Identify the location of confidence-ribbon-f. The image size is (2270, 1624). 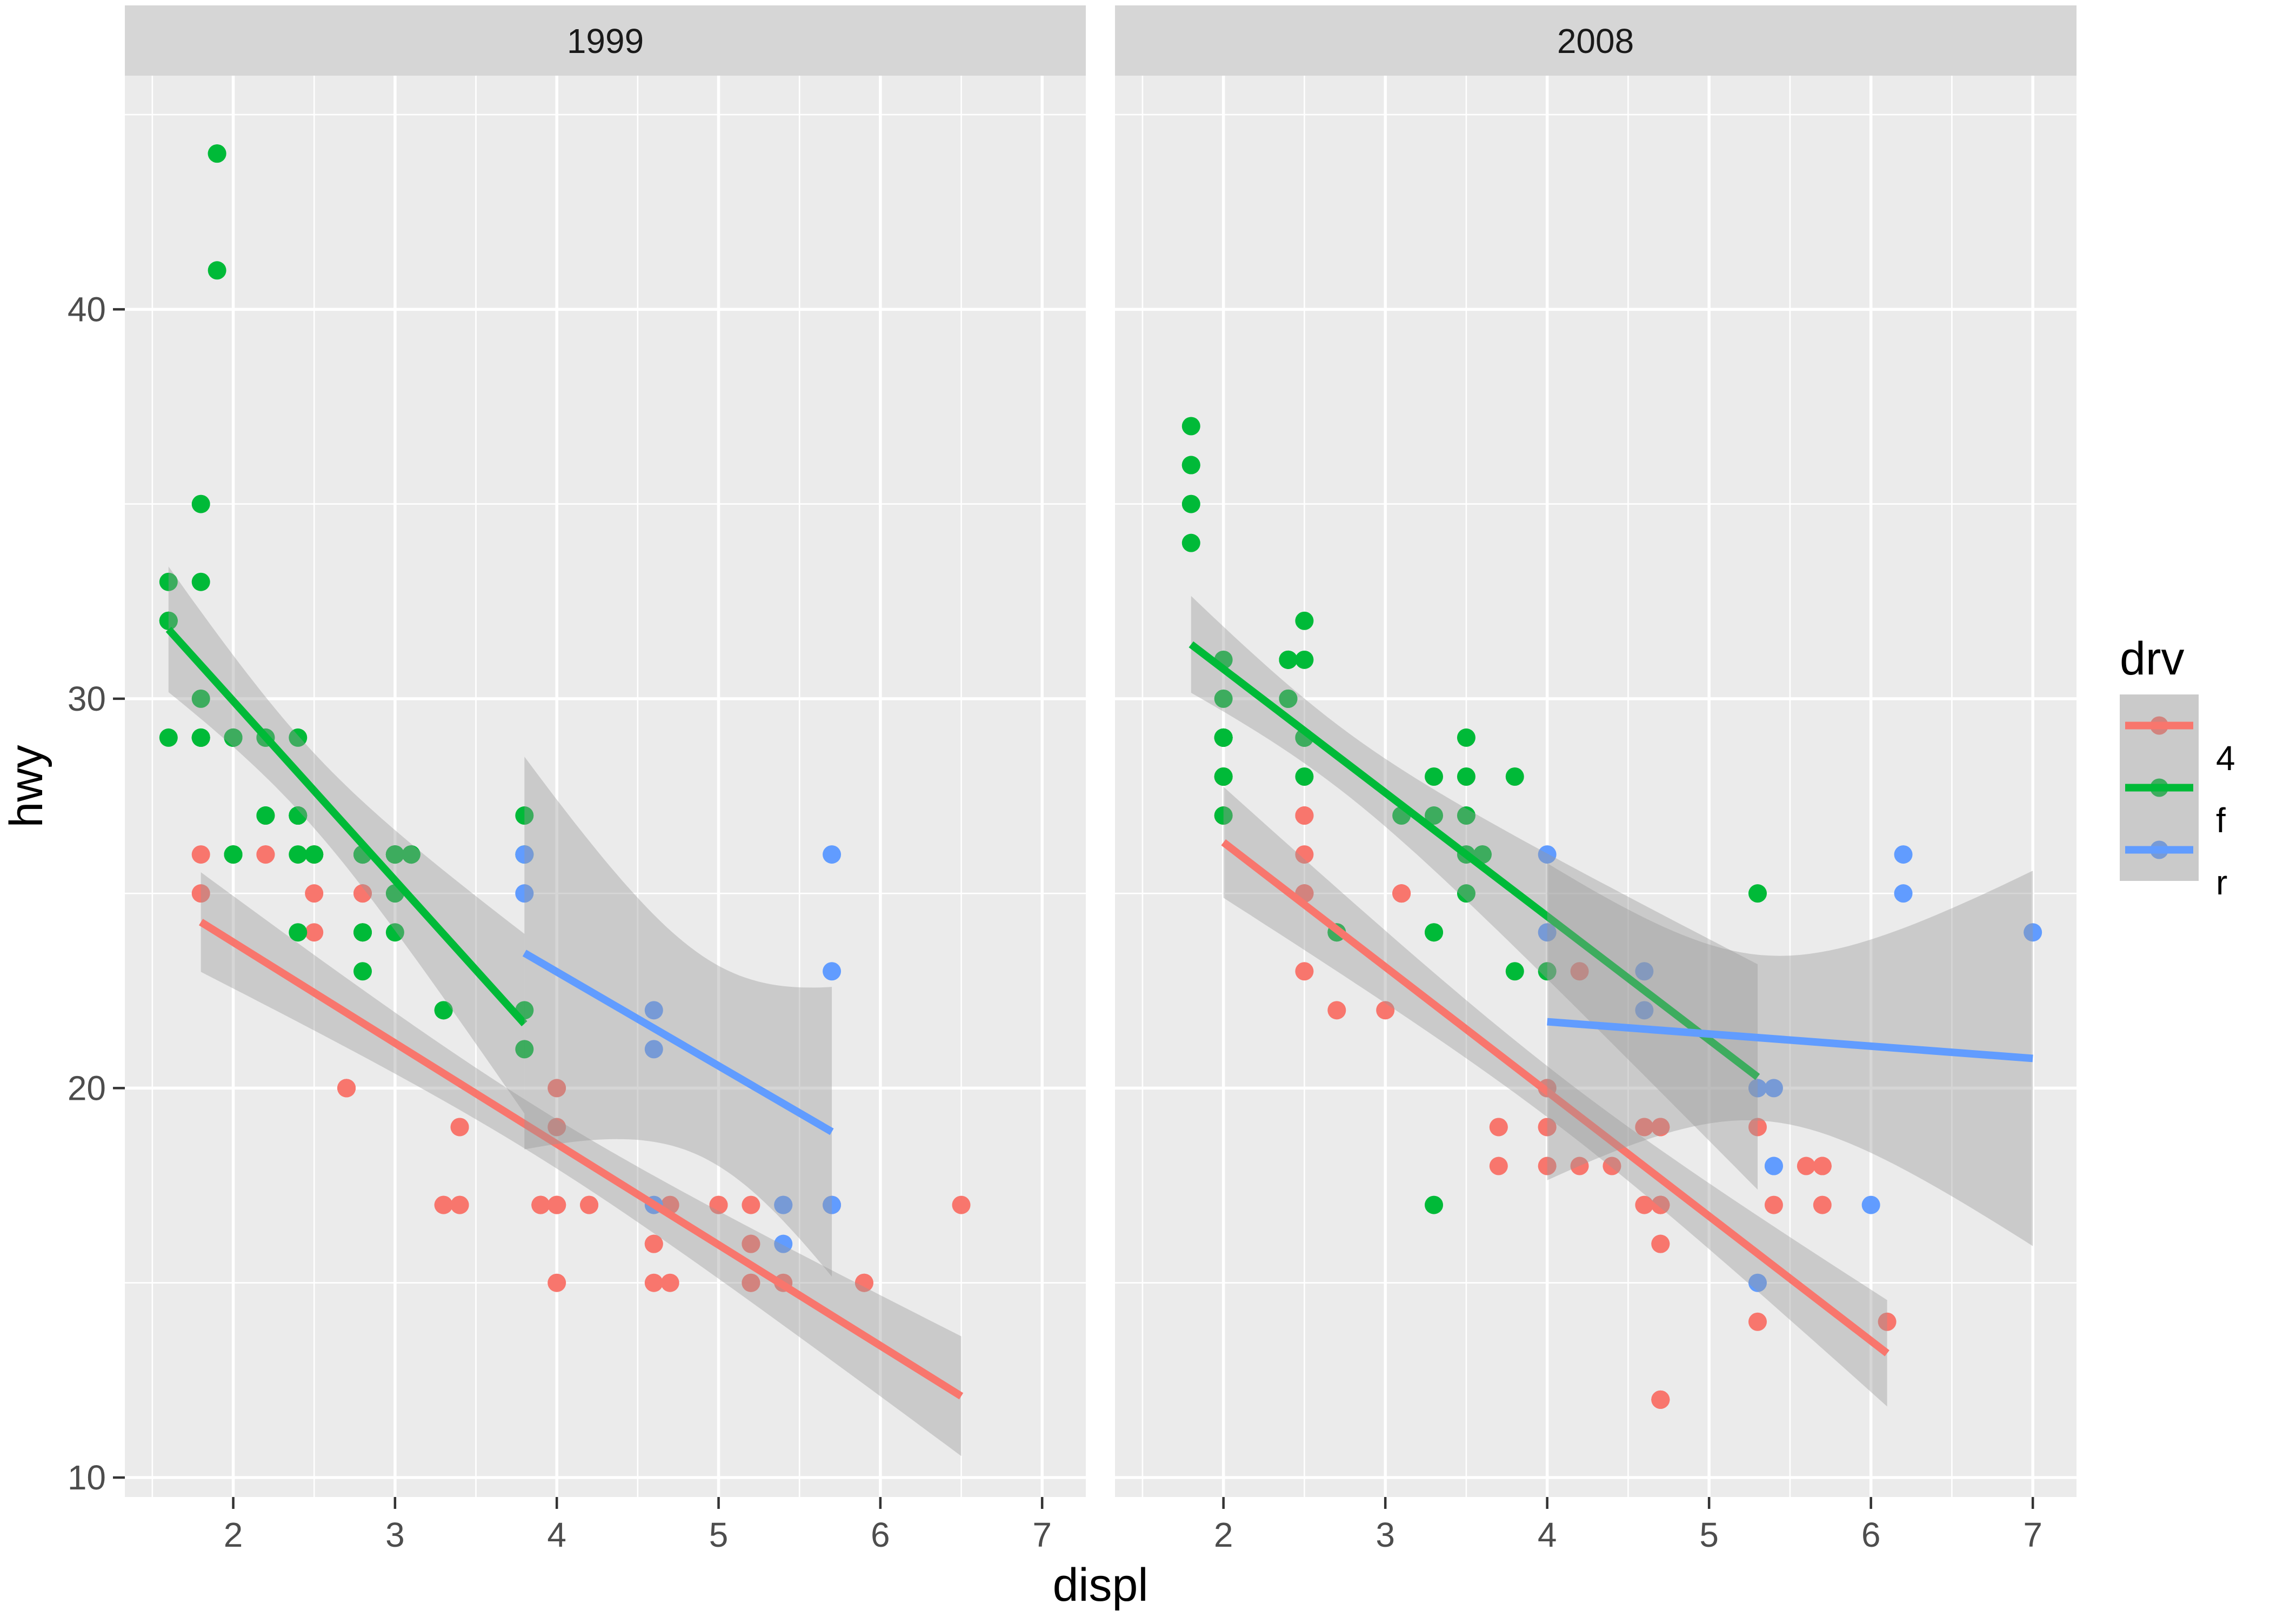
(1474, 893).